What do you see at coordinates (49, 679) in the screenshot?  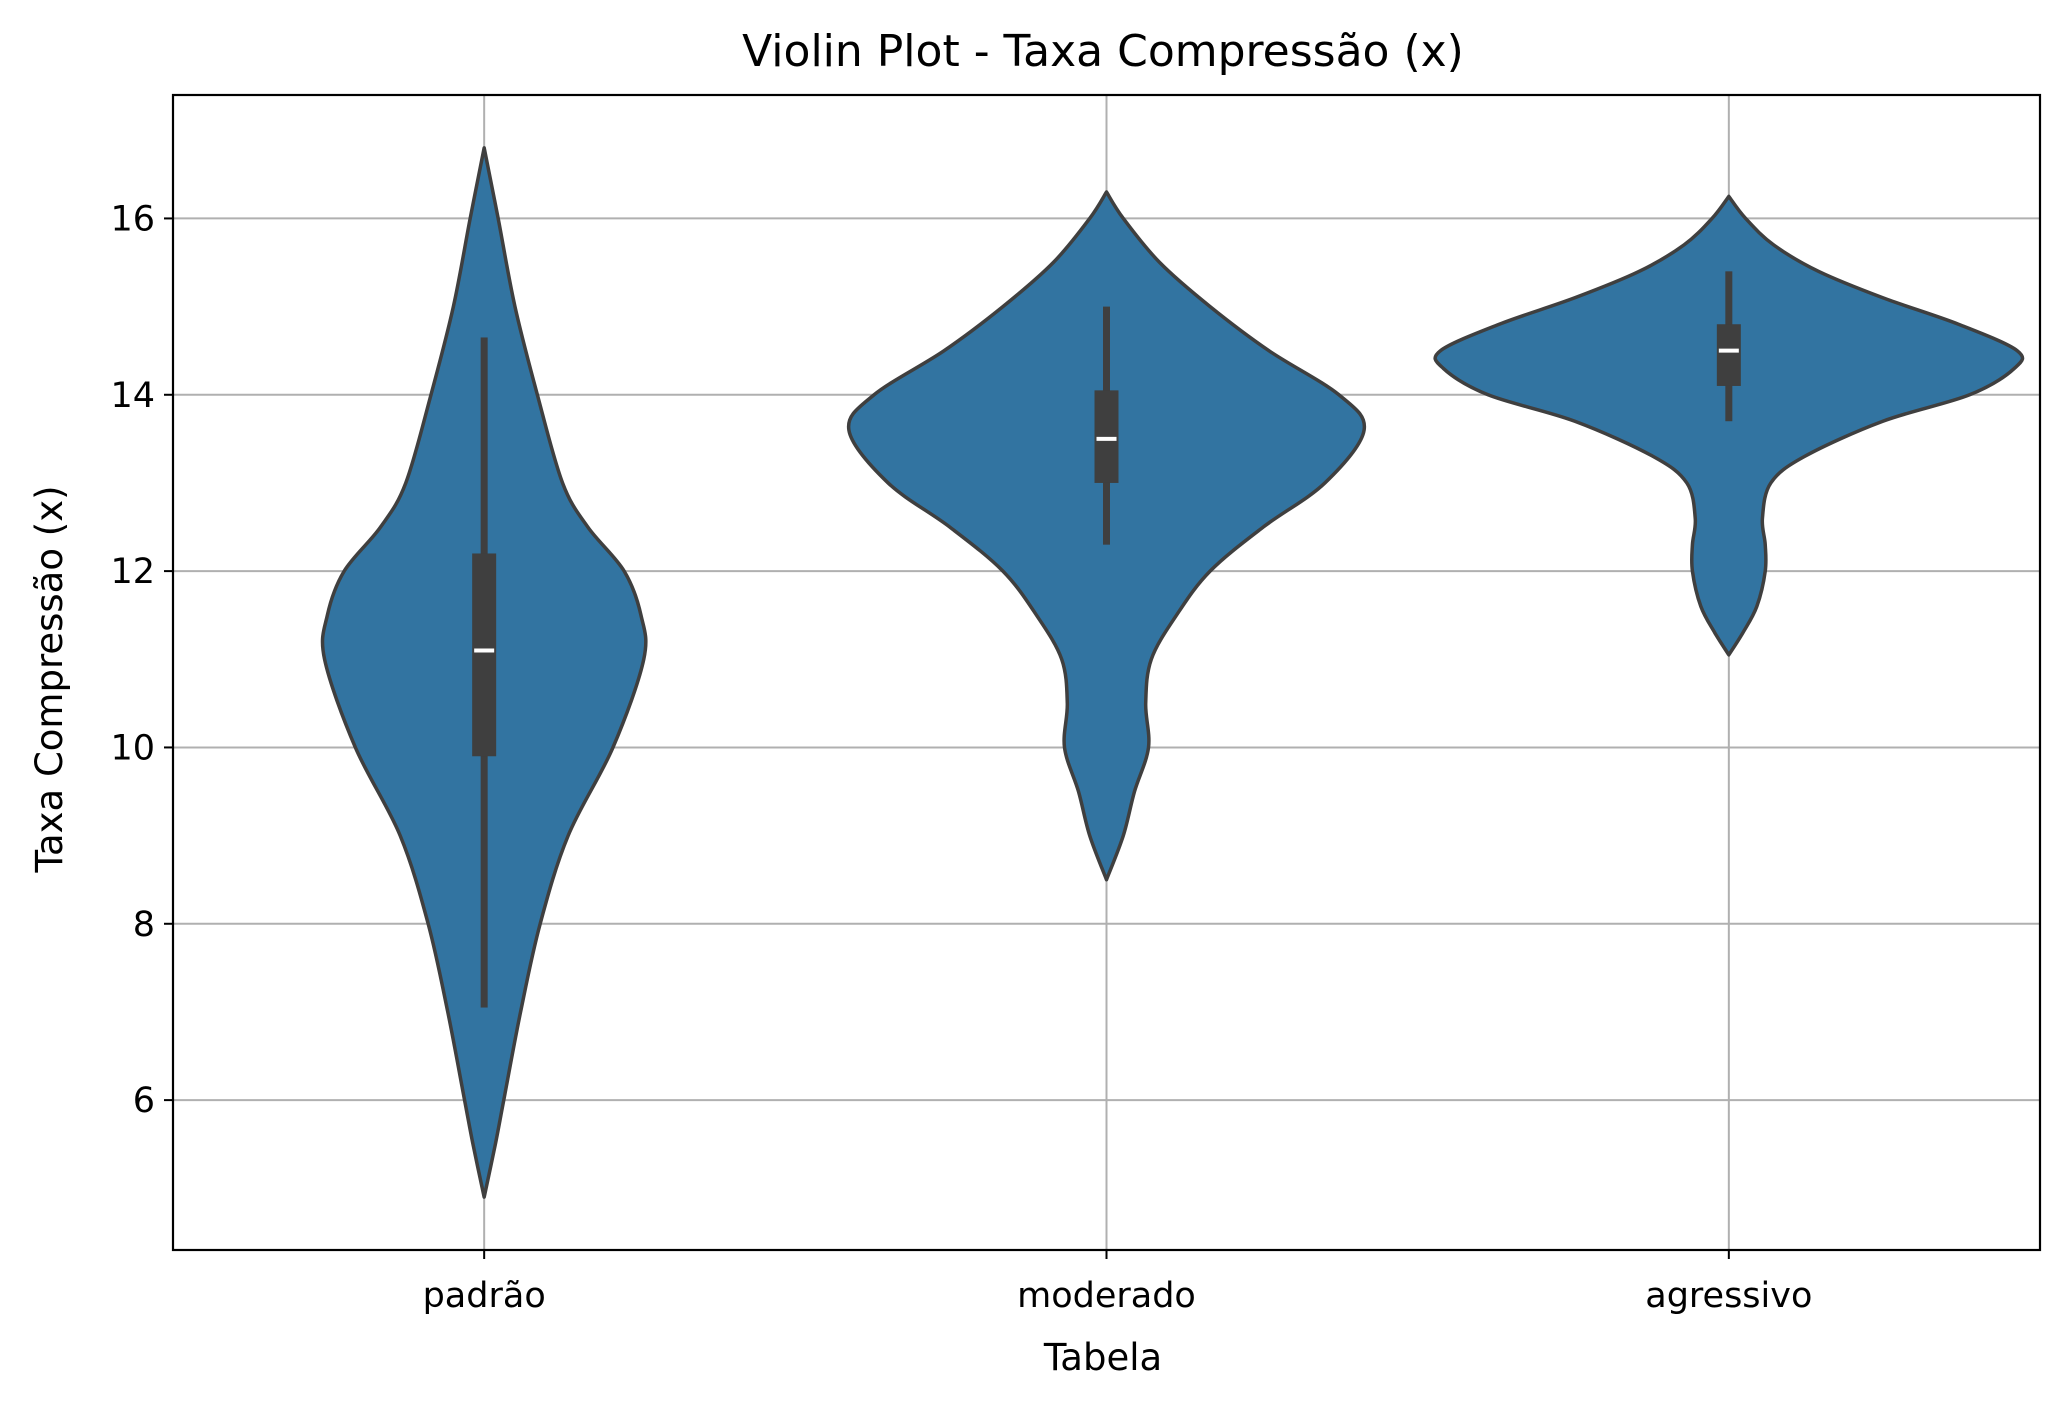 I see `y-axis-label: Taxa Compressão (x)` at bounding box center [49, 679].